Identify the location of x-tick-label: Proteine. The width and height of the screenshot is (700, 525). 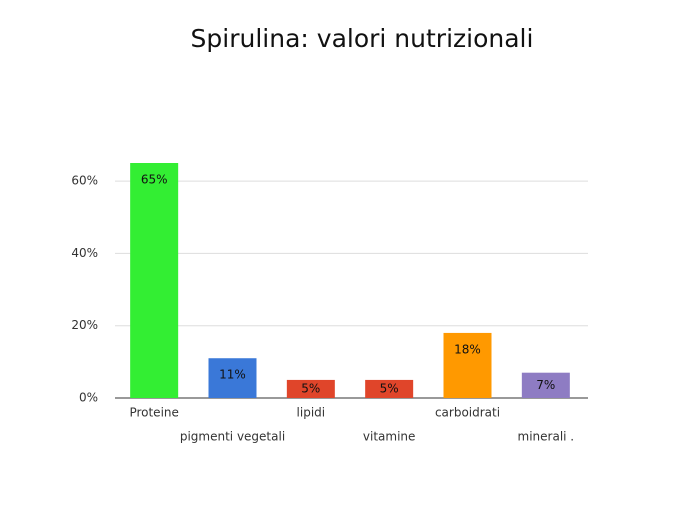
(153, 413).